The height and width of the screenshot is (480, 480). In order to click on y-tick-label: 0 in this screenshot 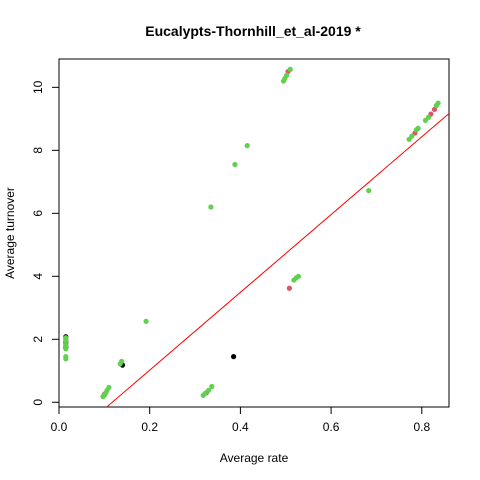, I will do `click(38, 402)`.